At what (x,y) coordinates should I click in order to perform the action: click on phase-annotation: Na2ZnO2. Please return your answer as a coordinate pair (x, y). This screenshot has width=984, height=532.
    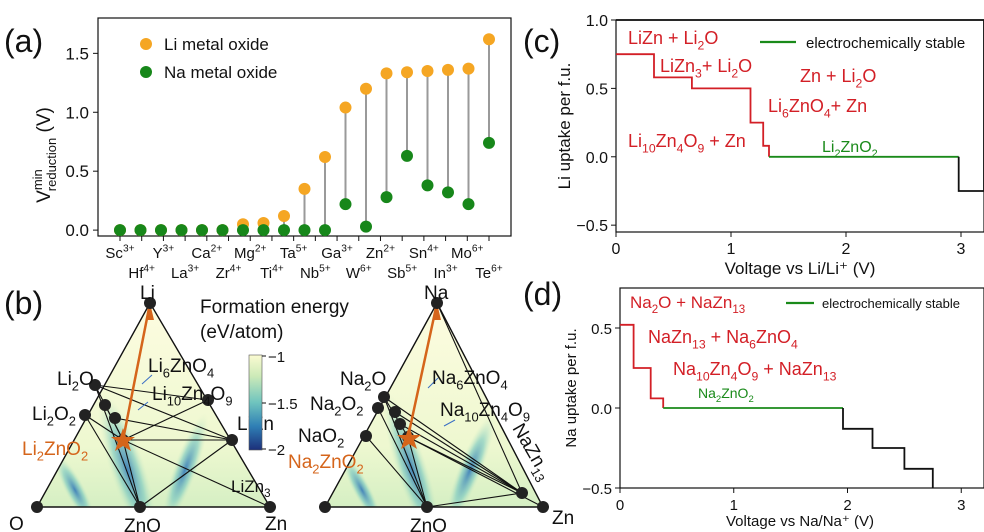
    Looking at the image, I should click on (726, 395).